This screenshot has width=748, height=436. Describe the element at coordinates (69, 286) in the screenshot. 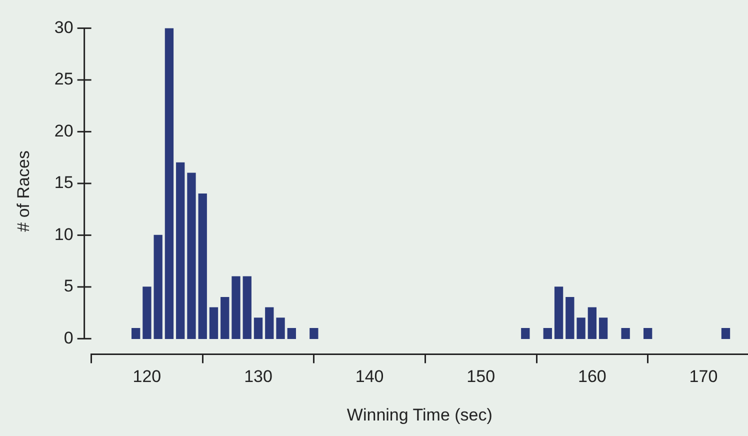

I see `y-tick-label: 5` at that location.